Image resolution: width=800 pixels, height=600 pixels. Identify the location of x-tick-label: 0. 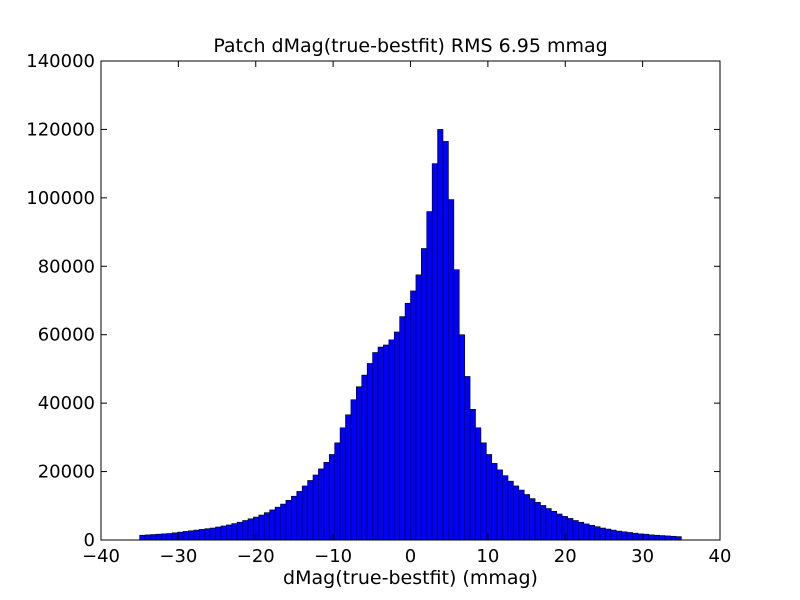
(410, 556).